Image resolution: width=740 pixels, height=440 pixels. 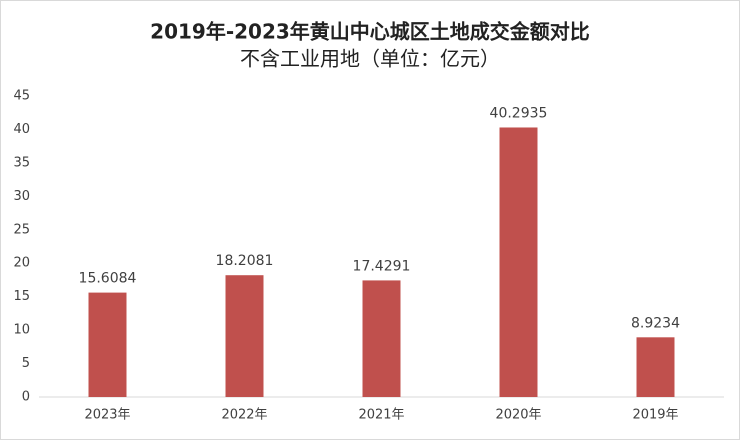 What do you see at coordinates (107, 415) in the screenshot?
I see `x-tick-label: 2023年` at bounding box center [107, 415].